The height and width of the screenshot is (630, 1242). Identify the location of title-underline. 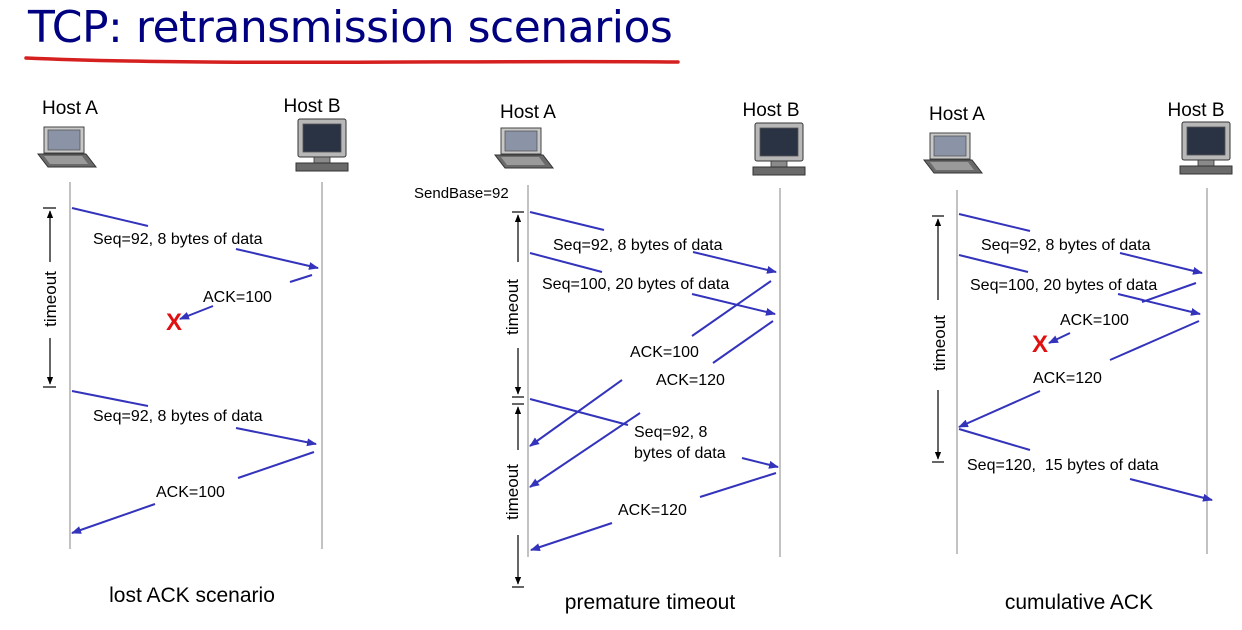
(352, 60).